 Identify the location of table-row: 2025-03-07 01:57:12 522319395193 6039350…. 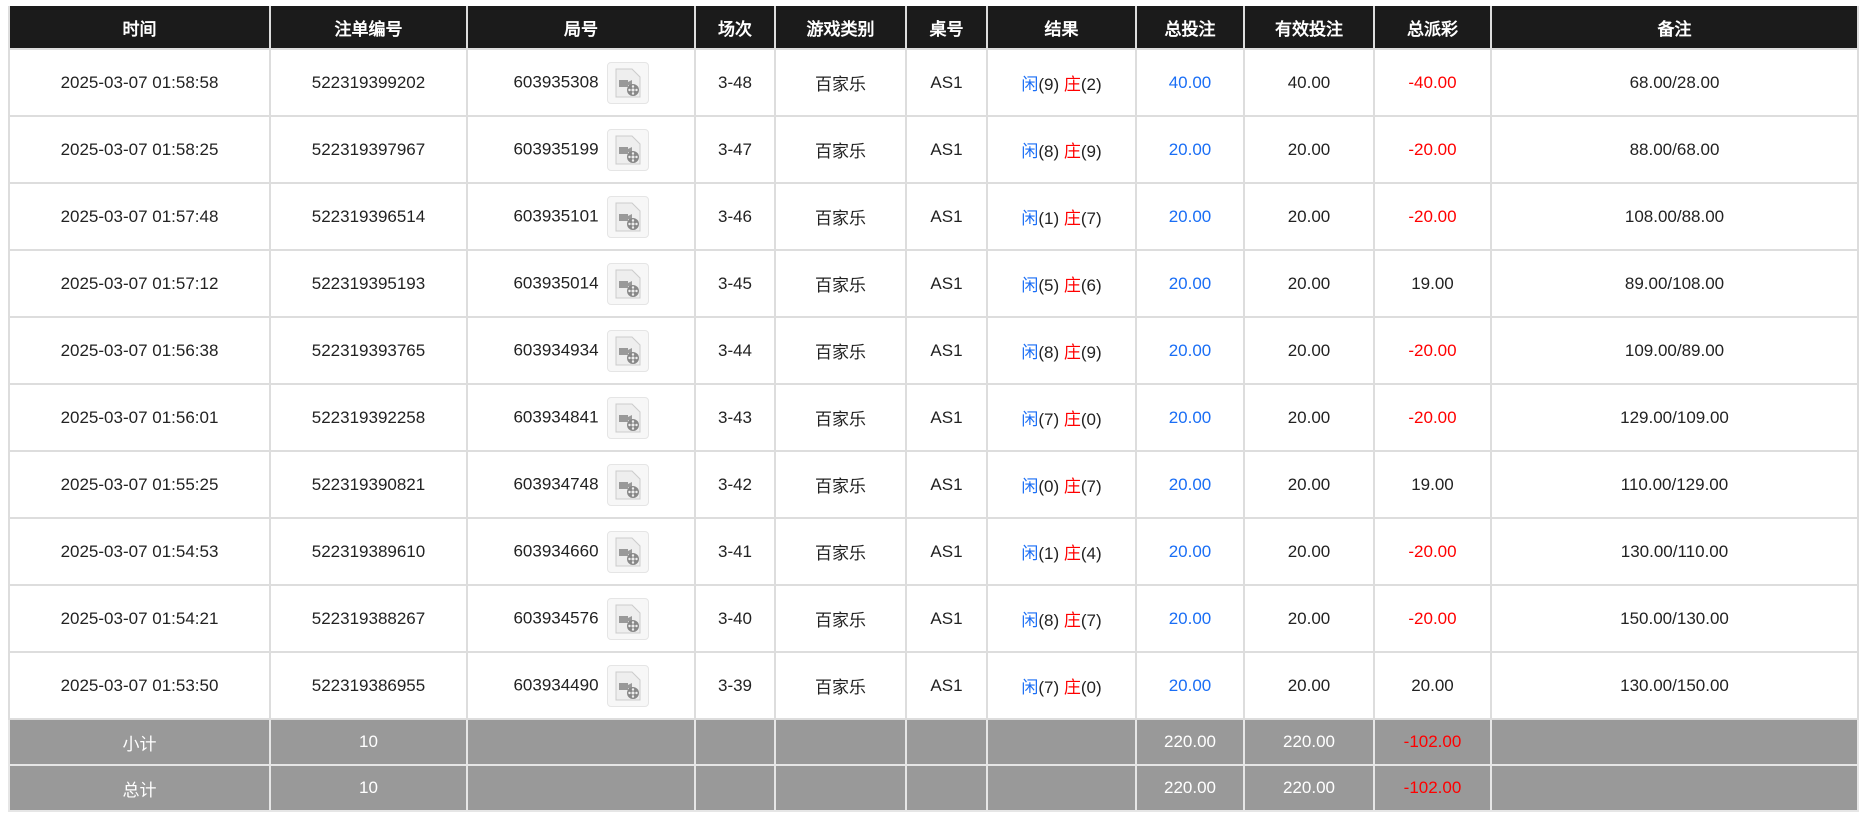
(933, 283).